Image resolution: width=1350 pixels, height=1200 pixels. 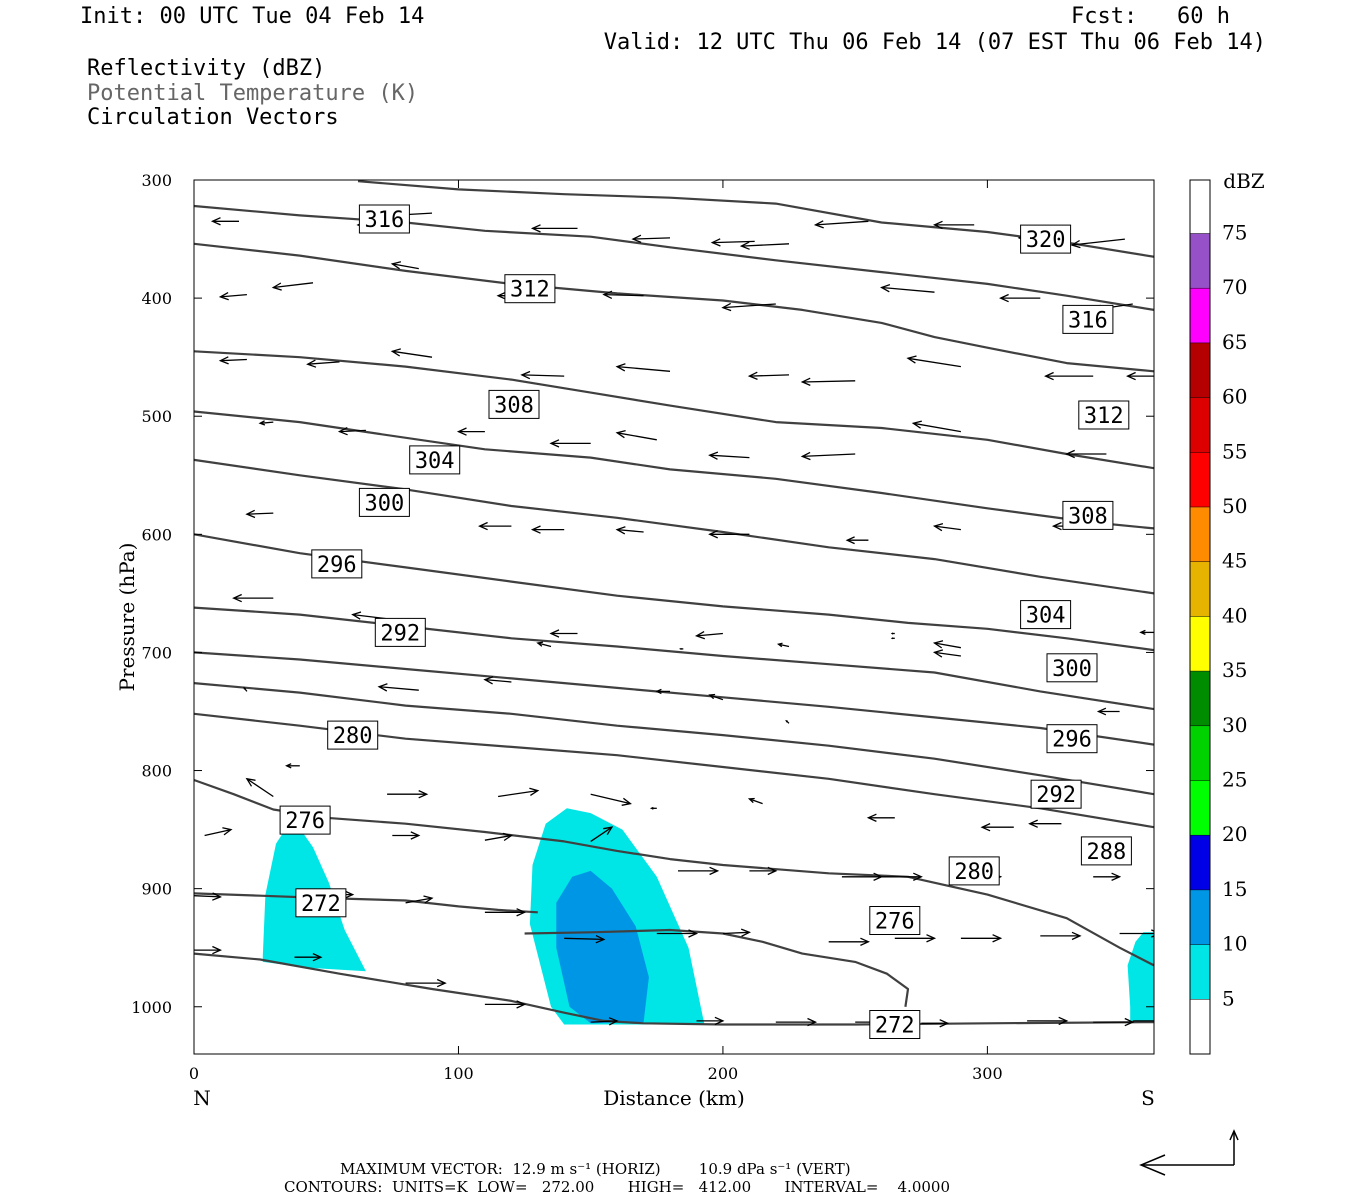 What do you see at coordinates (723, 1073) in the screenshot?
I see `x-tick-label: 200` at bounding box center [723, 1073].